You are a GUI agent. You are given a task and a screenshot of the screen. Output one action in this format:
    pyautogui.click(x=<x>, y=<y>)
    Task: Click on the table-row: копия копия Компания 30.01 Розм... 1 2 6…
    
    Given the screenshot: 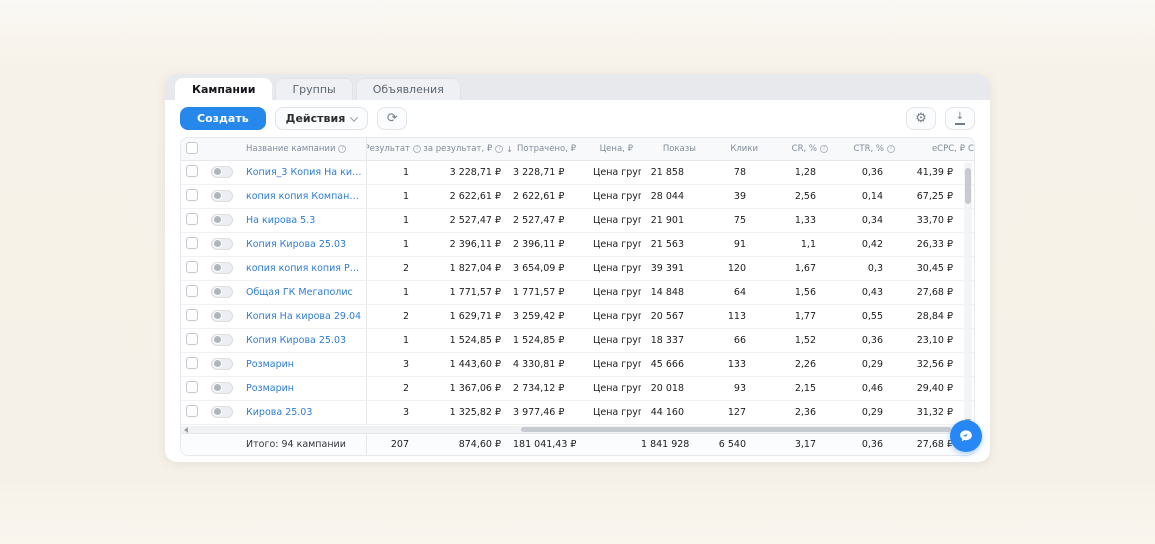 What is the action you would take?
    pyautogui.click(x=577, y=197)
    